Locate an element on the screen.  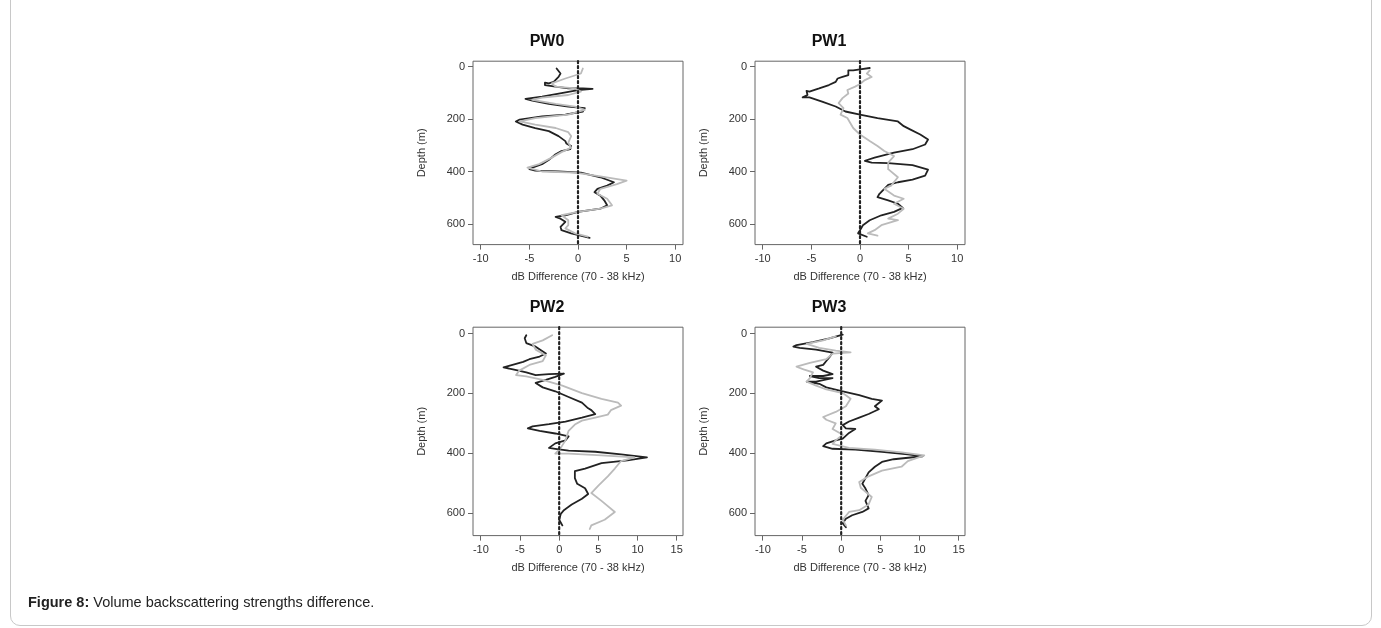
chart-title: PW3 is located at coordinates (829, 307).